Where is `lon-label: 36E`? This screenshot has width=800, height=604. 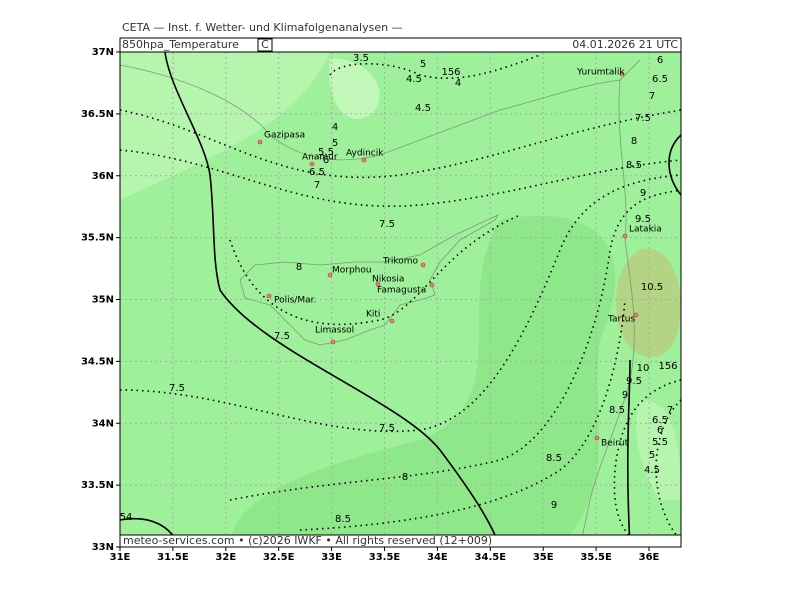 lon-label: 36E is located at coordinates (649, 557).